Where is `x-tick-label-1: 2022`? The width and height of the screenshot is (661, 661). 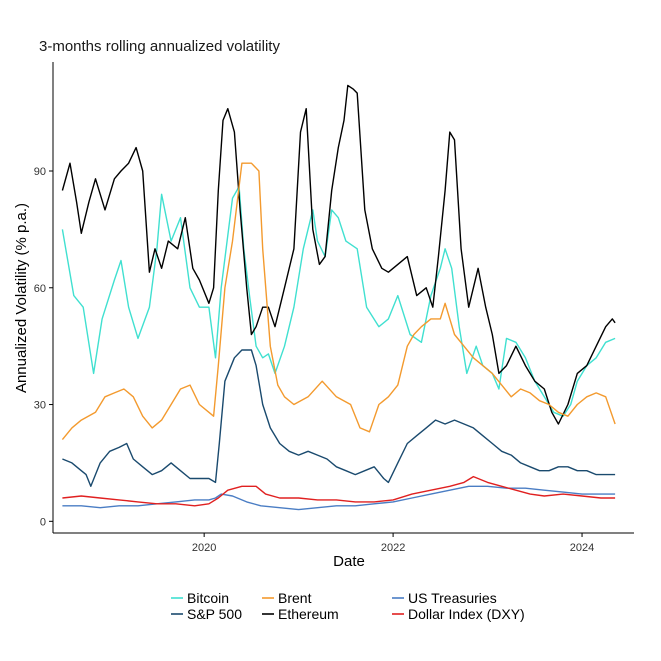
x-tick-label-1: 2022 is located at coordinates (393, 548).